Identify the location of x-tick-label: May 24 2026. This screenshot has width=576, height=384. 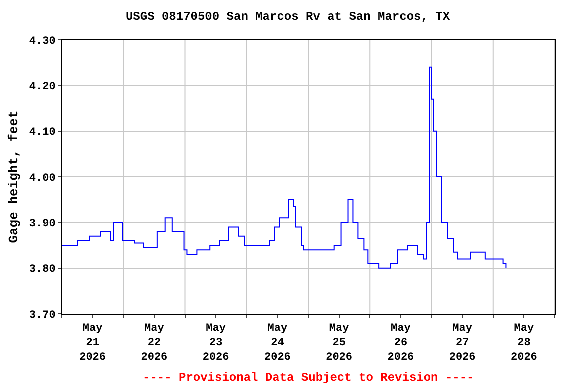
(277, 343).